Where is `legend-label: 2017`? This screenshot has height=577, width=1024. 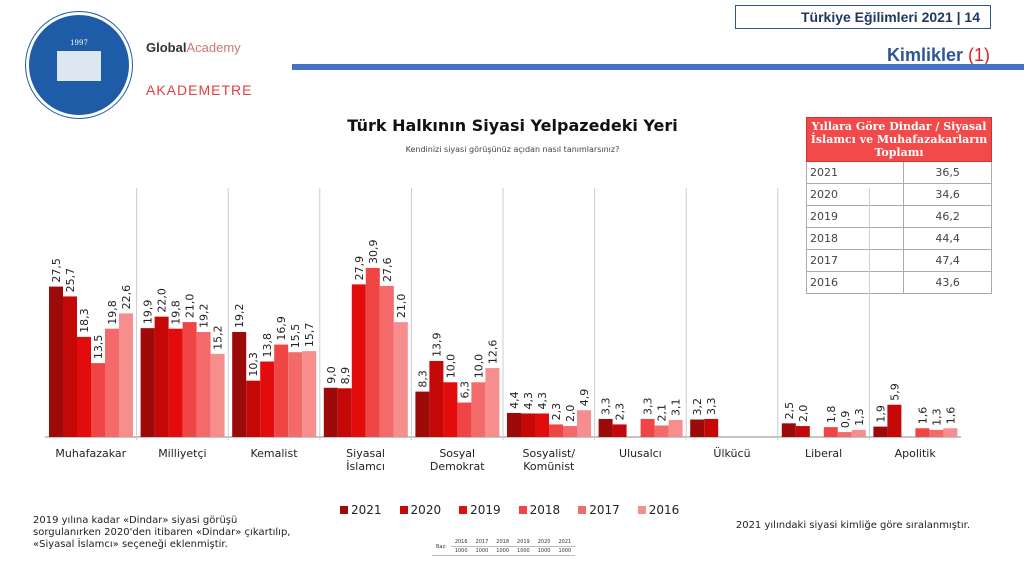 legend-label: 2017 is located at coordinates (604, 510).